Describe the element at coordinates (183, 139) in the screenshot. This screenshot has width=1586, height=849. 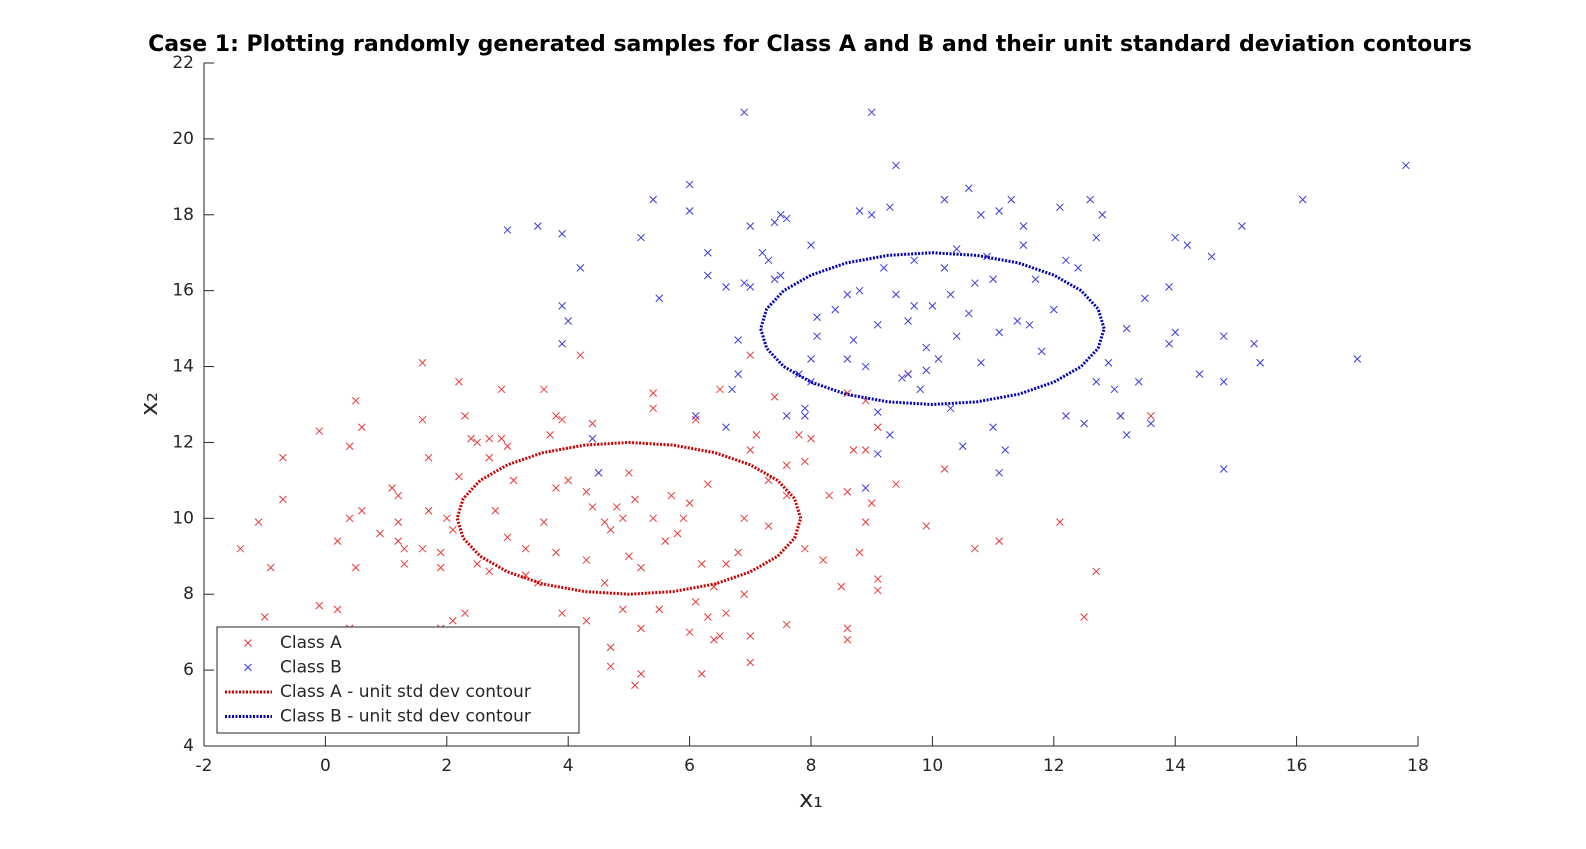
I see `y-tick-label: 20` at that location.